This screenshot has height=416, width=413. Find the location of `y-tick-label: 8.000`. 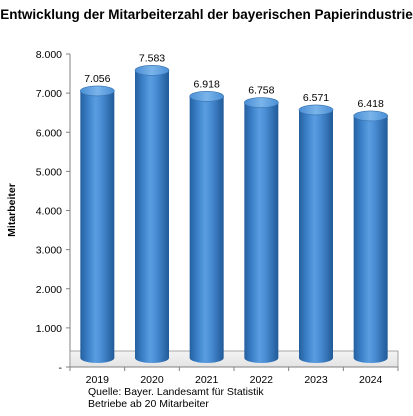

y-tick-label: 8.000 is located at coordinates (49, 55).